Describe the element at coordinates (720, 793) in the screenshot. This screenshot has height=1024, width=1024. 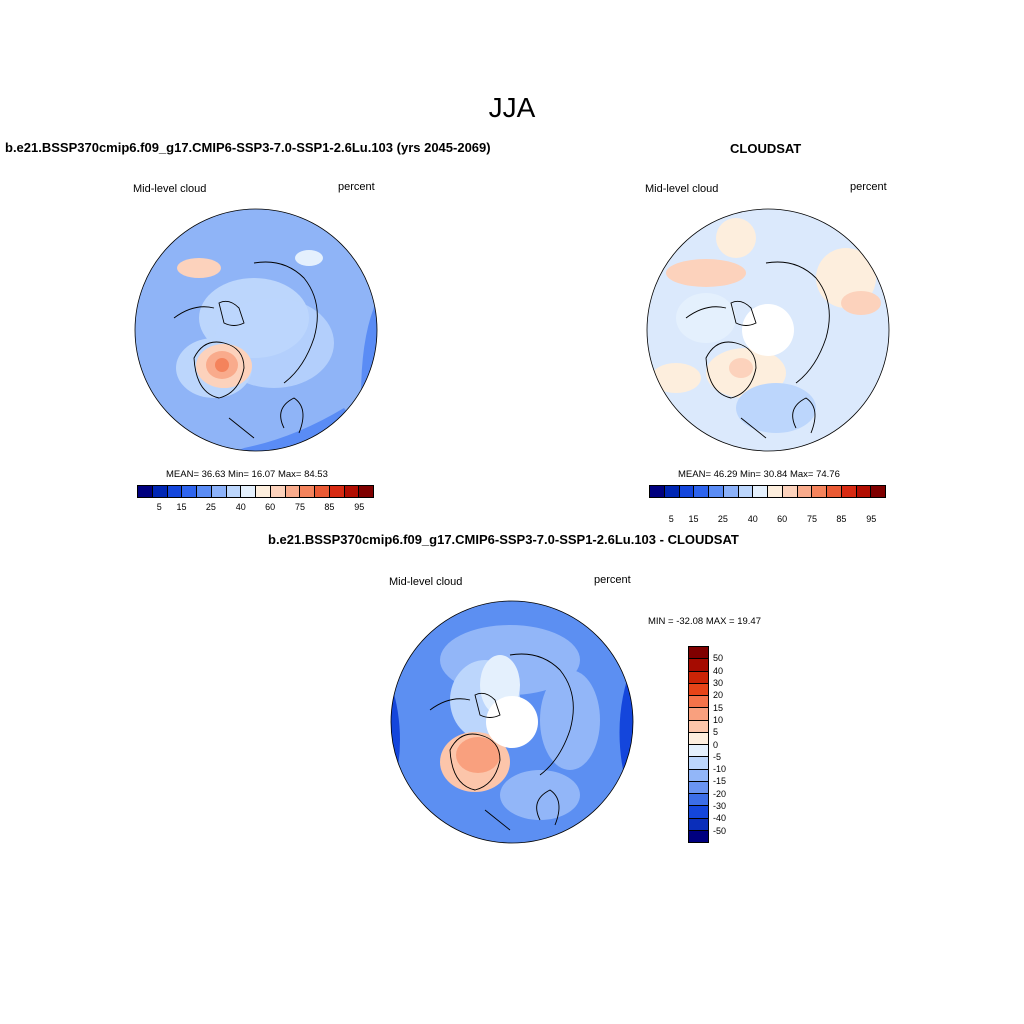
I see `diff-colorbar-tick: -20` at that location.